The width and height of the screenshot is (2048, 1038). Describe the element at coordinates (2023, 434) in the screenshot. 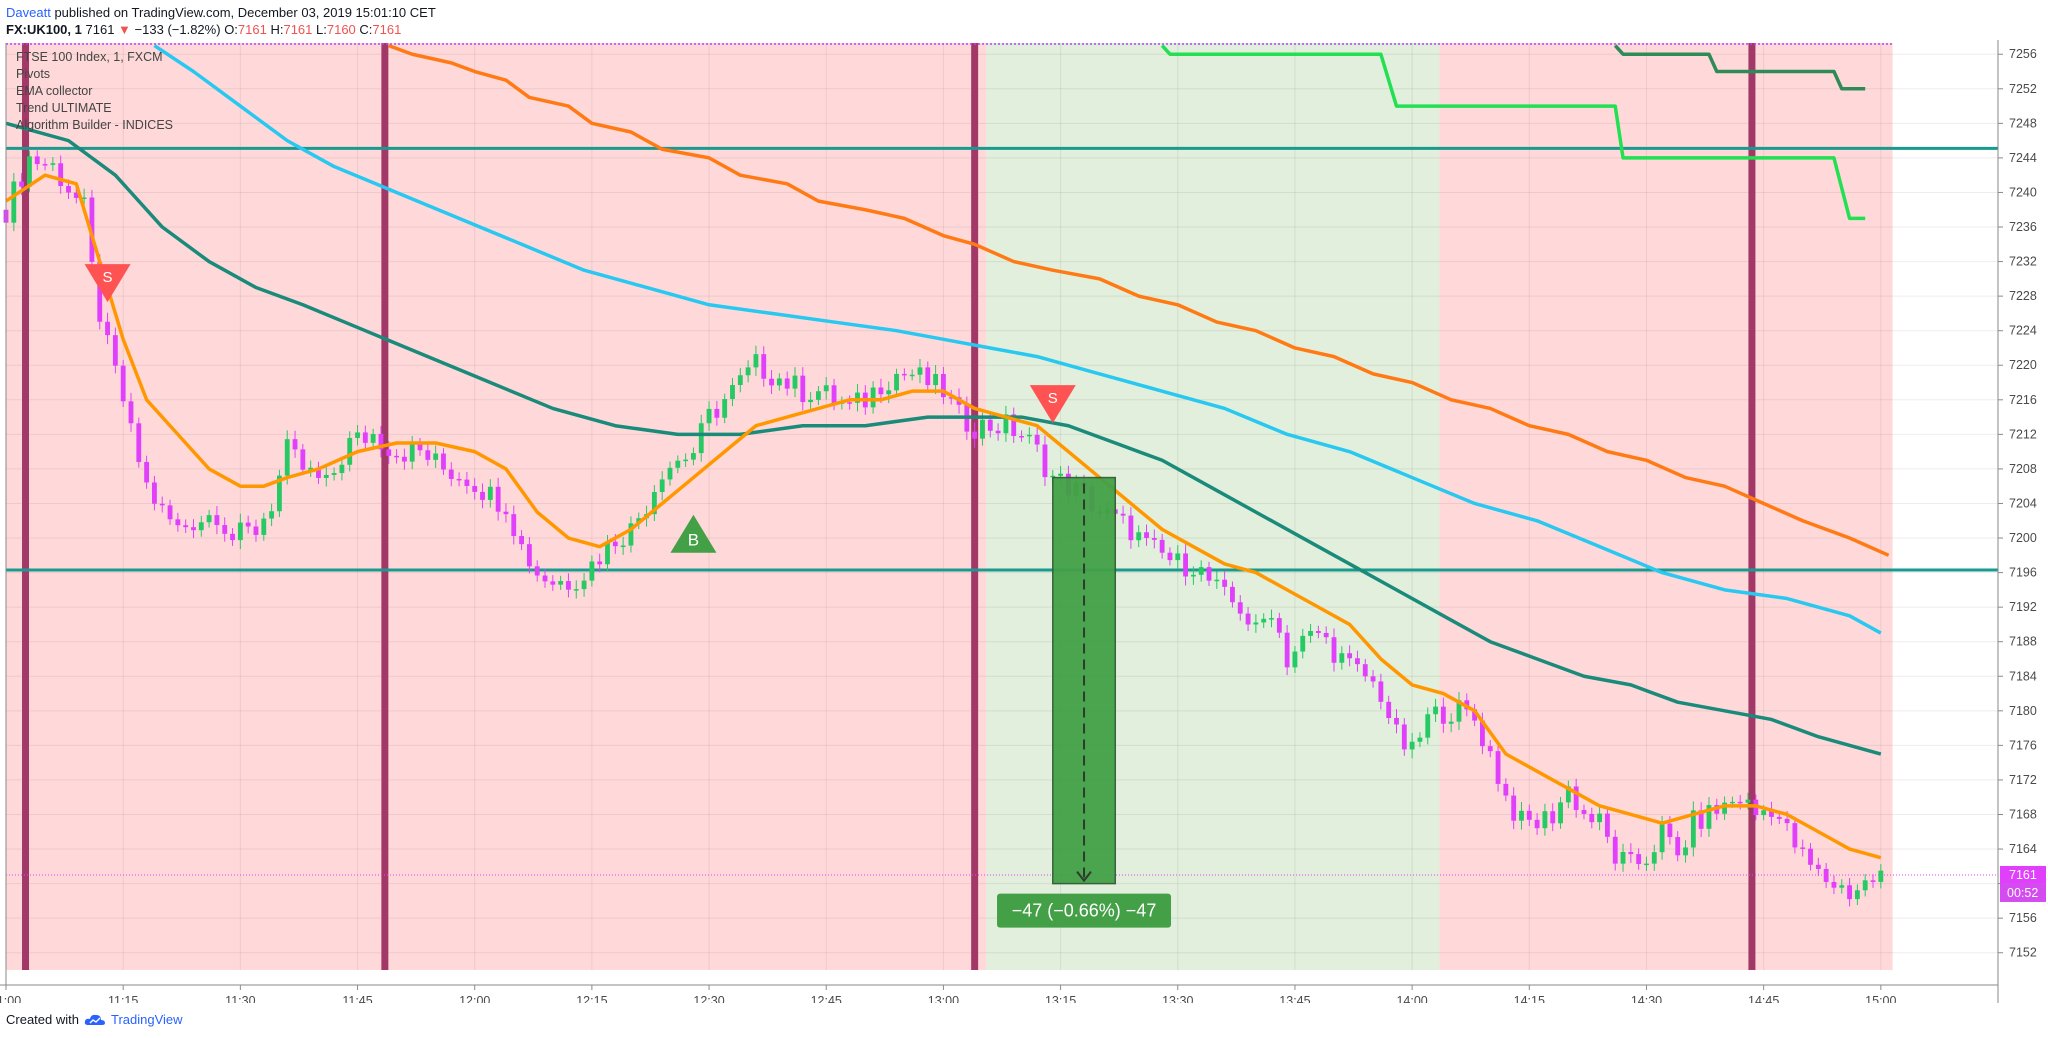

I see `price-tick-label: 7212` at that location.